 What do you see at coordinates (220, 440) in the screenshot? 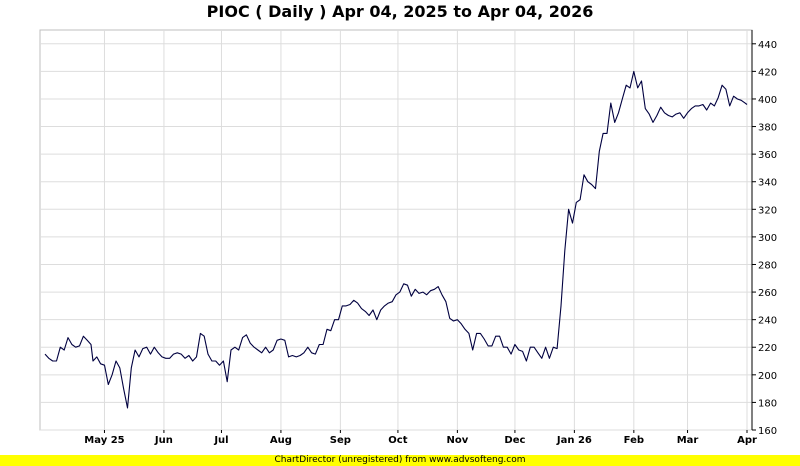
I see `x-tick-label: Jul` at bounding box center [220, 440].